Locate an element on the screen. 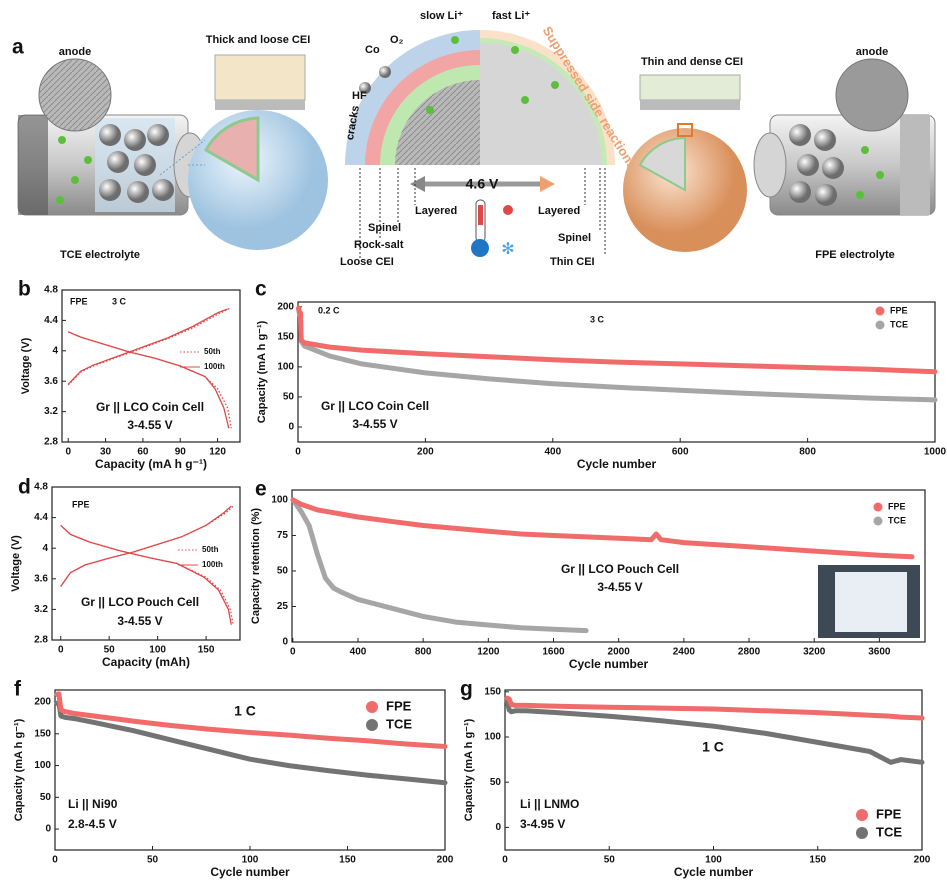 This screenshot has height=882, width=947. legend-label: 100th is located at coordinates (212, 564).